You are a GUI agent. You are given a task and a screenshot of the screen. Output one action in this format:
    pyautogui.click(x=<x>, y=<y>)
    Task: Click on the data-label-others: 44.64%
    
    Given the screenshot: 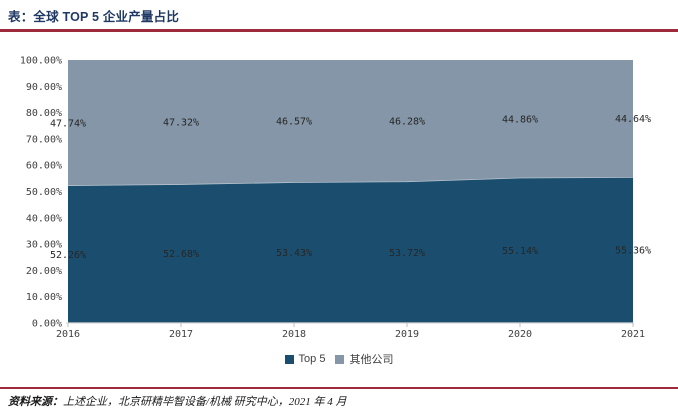 What is the action you would take?
    pyautogui.click(x=633, y=119)
    